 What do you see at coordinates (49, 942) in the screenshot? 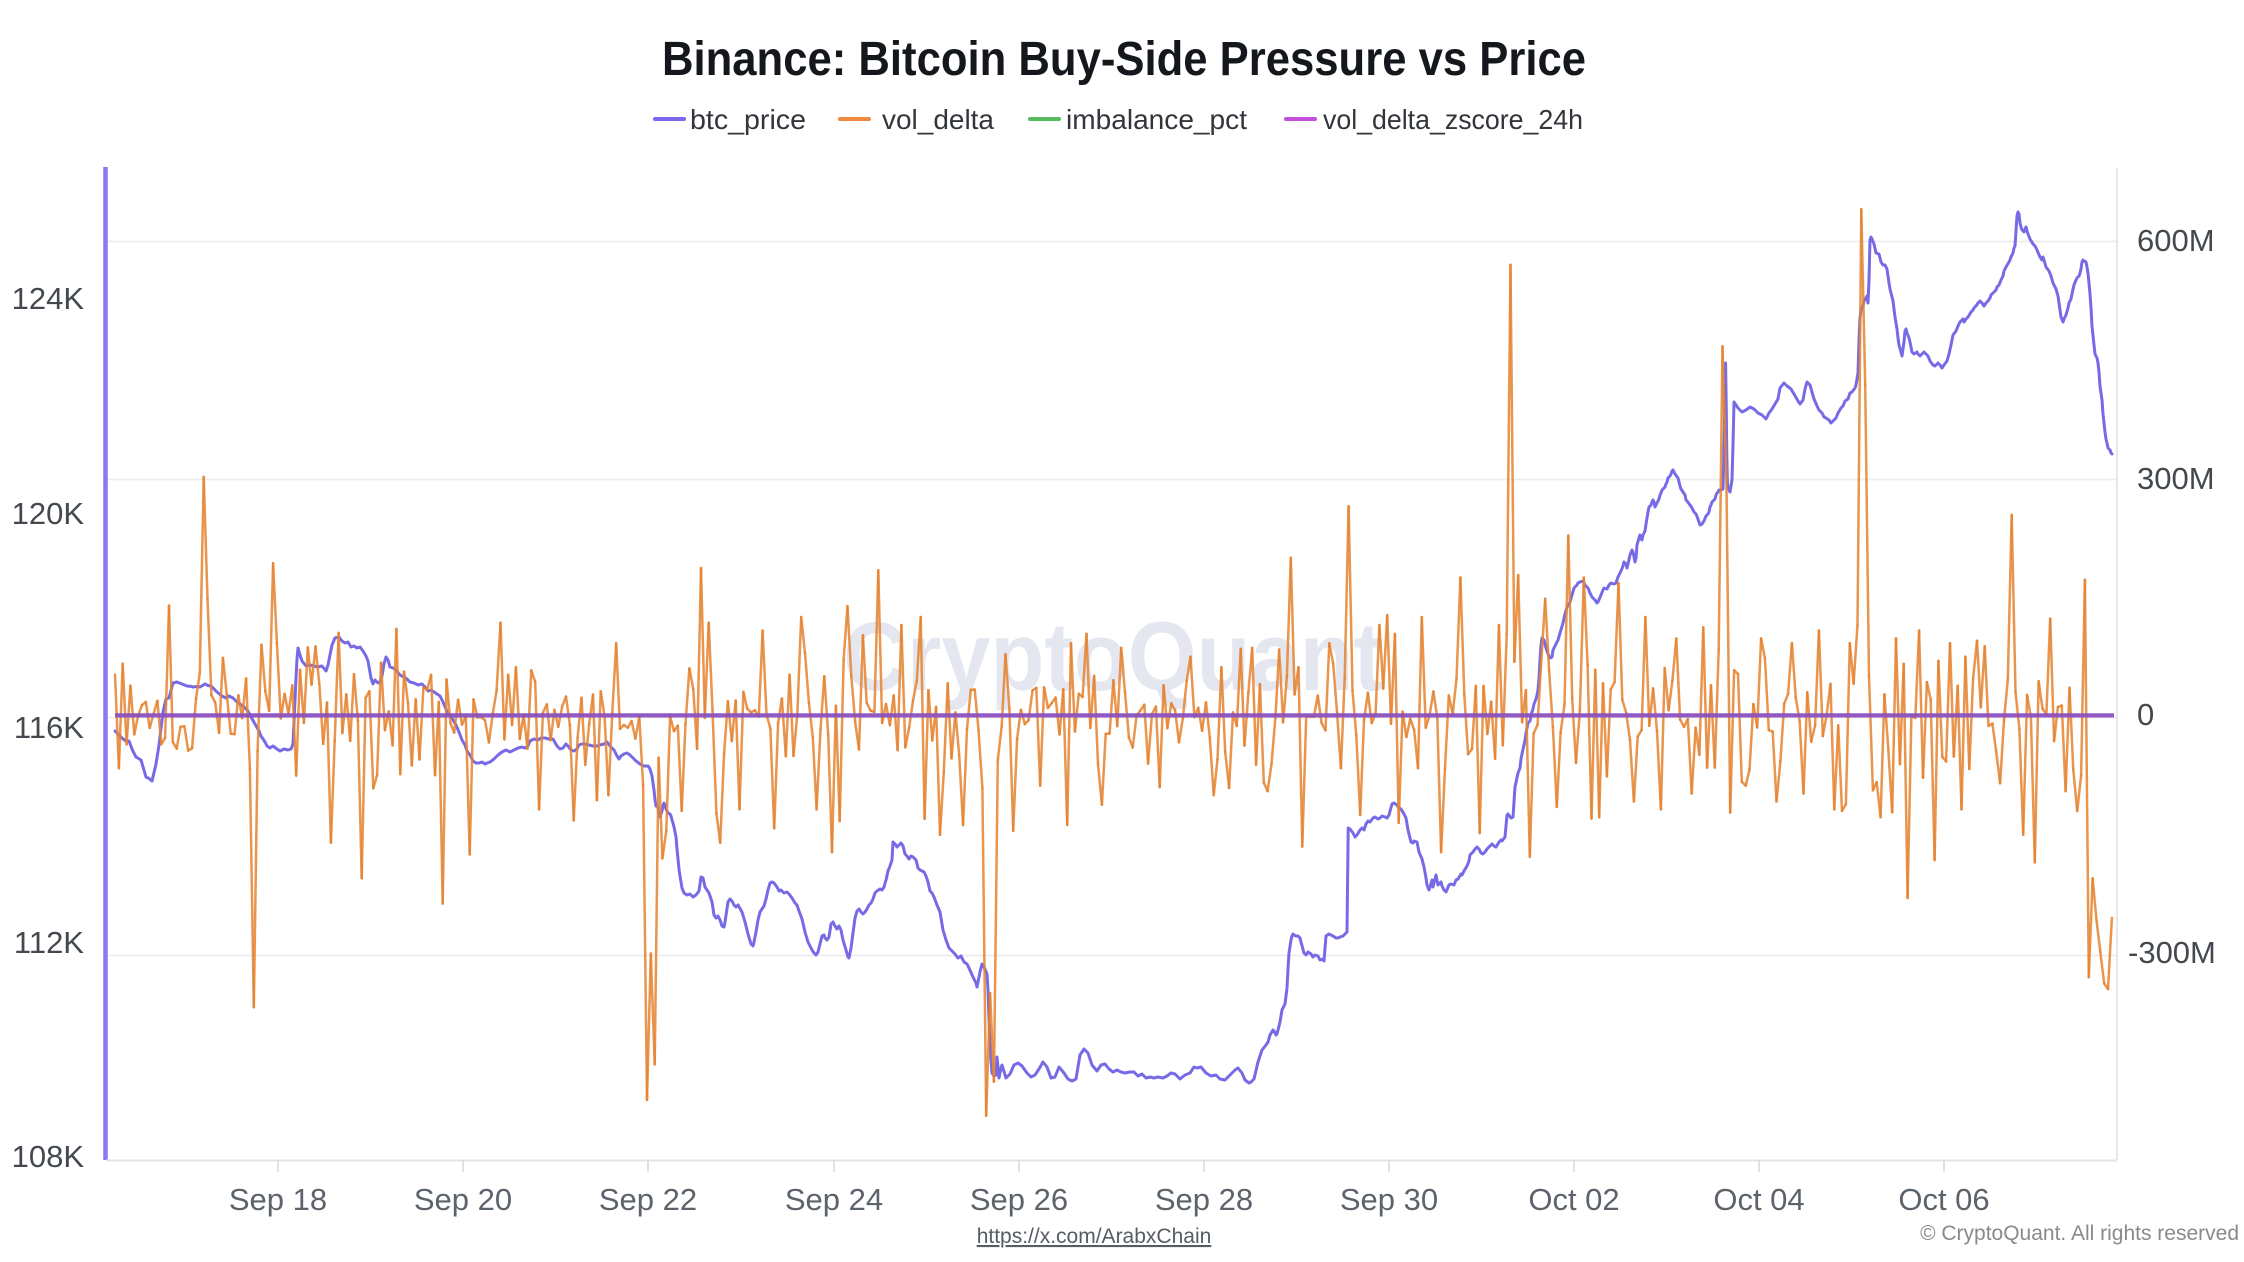
I see `svg-text: 112K` at bounding box center [49, 942].